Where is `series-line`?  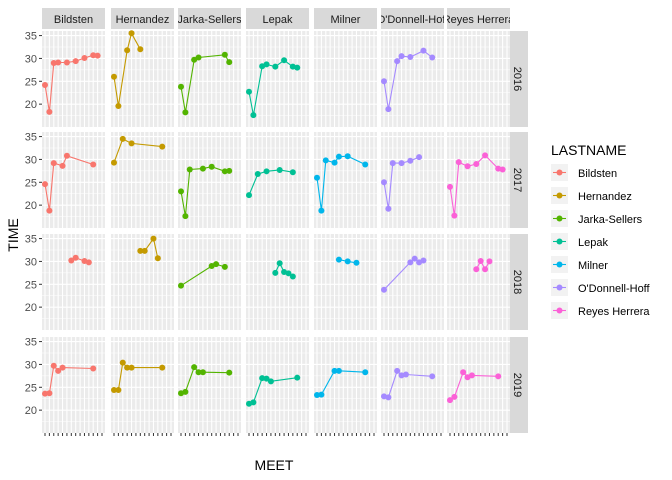
series-line is located at coordinates (476, 185).